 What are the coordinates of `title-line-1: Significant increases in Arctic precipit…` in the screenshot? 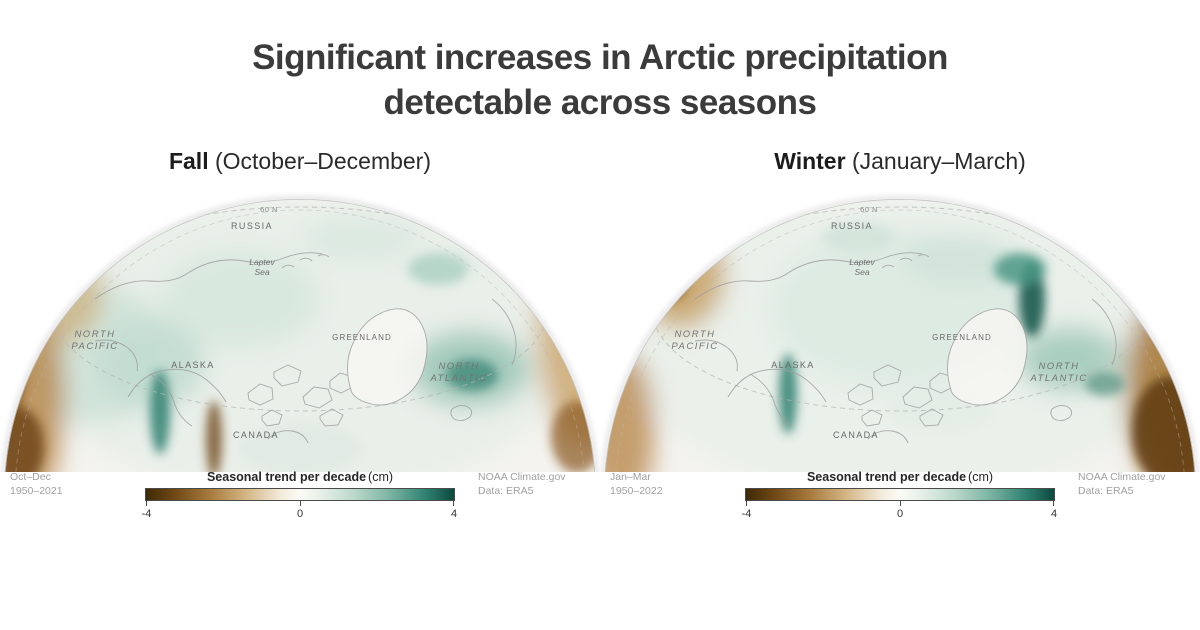 It's located at (600, 57).